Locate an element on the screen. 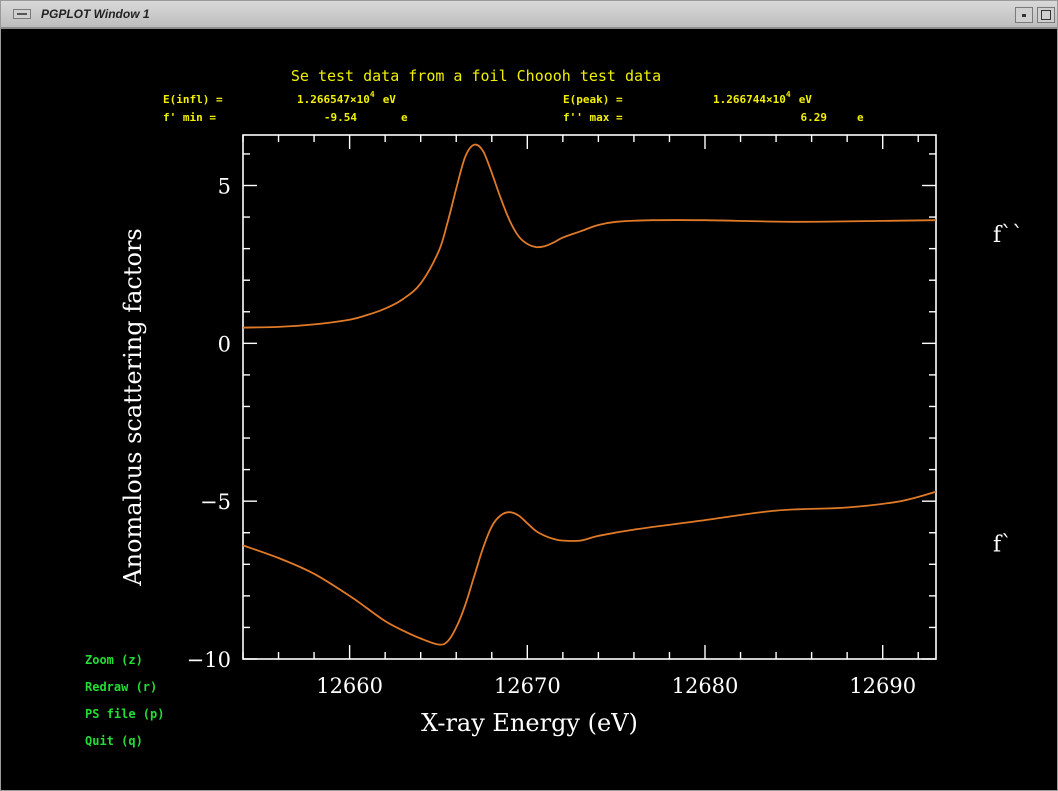 This screenshot has width=1058, height=791. title-bar: PGPLOT Window 1 is located at coordinates (529, 15).